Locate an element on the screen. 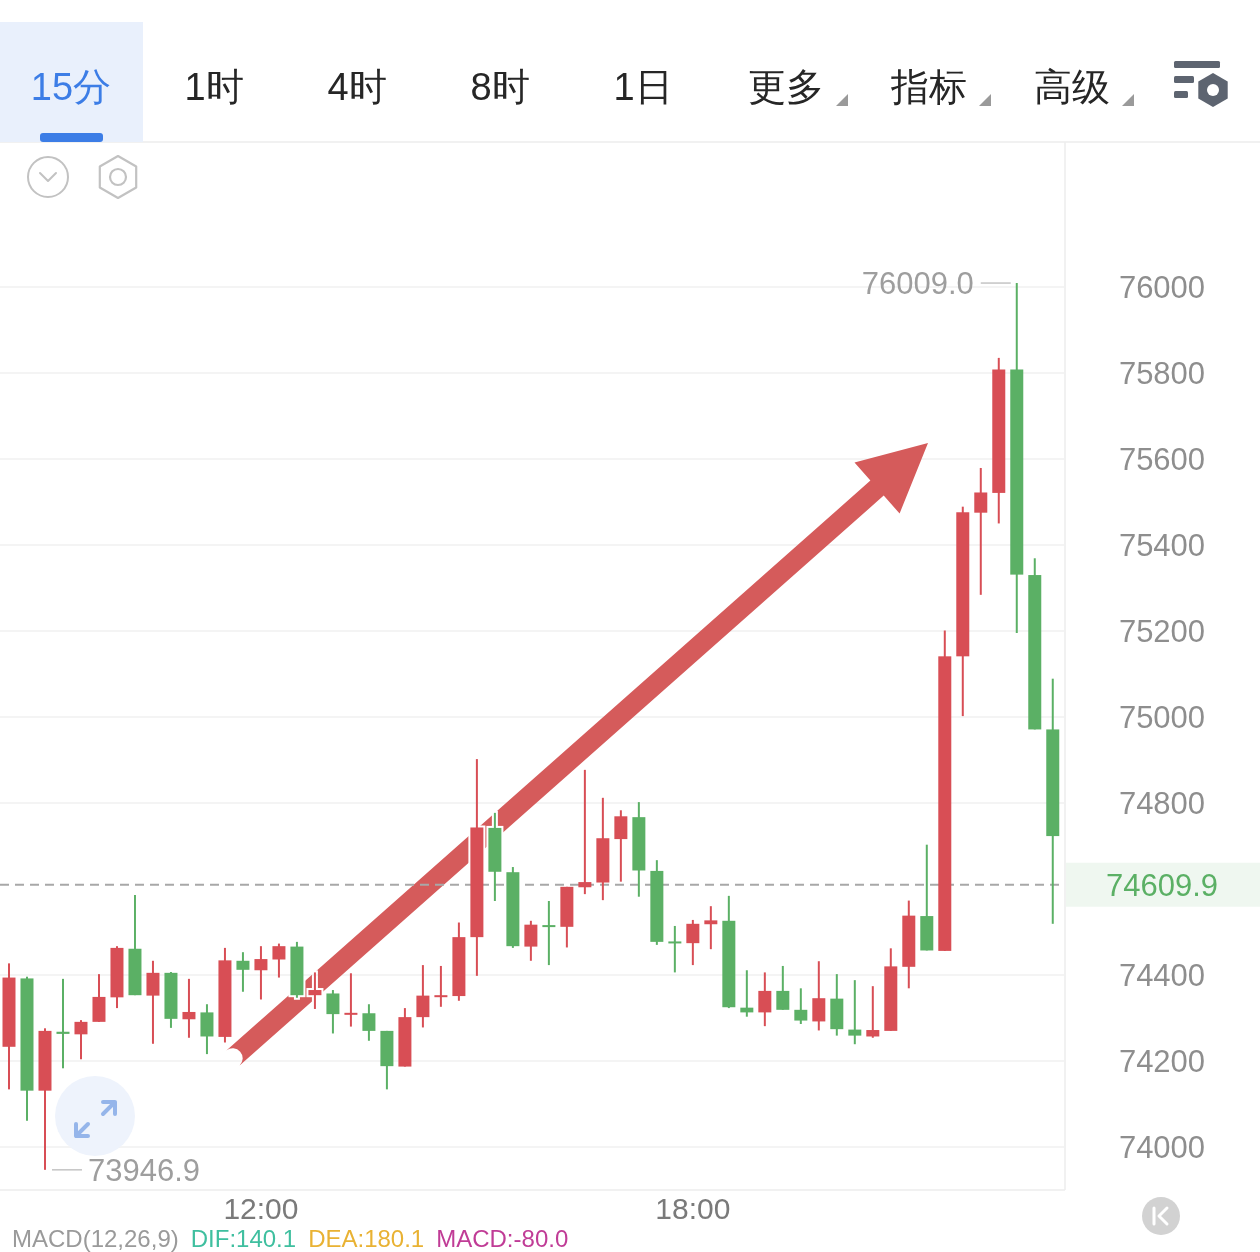  y-tick-label: 75200 is located at coordinates (1162, 631).